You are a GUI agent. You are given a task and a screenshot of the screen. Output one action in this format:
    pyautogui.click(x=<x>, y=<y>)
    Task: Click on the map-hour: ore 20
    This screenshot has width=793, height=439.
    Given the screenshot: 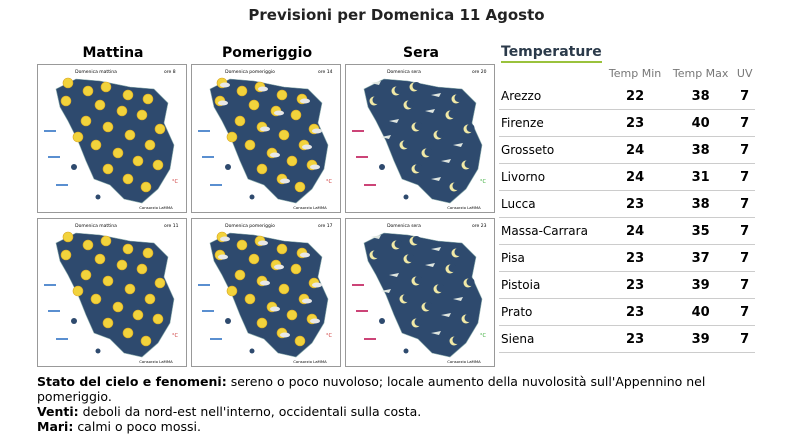 What is the action you would take?
    pyautogui.click(x=479, y=72)
    